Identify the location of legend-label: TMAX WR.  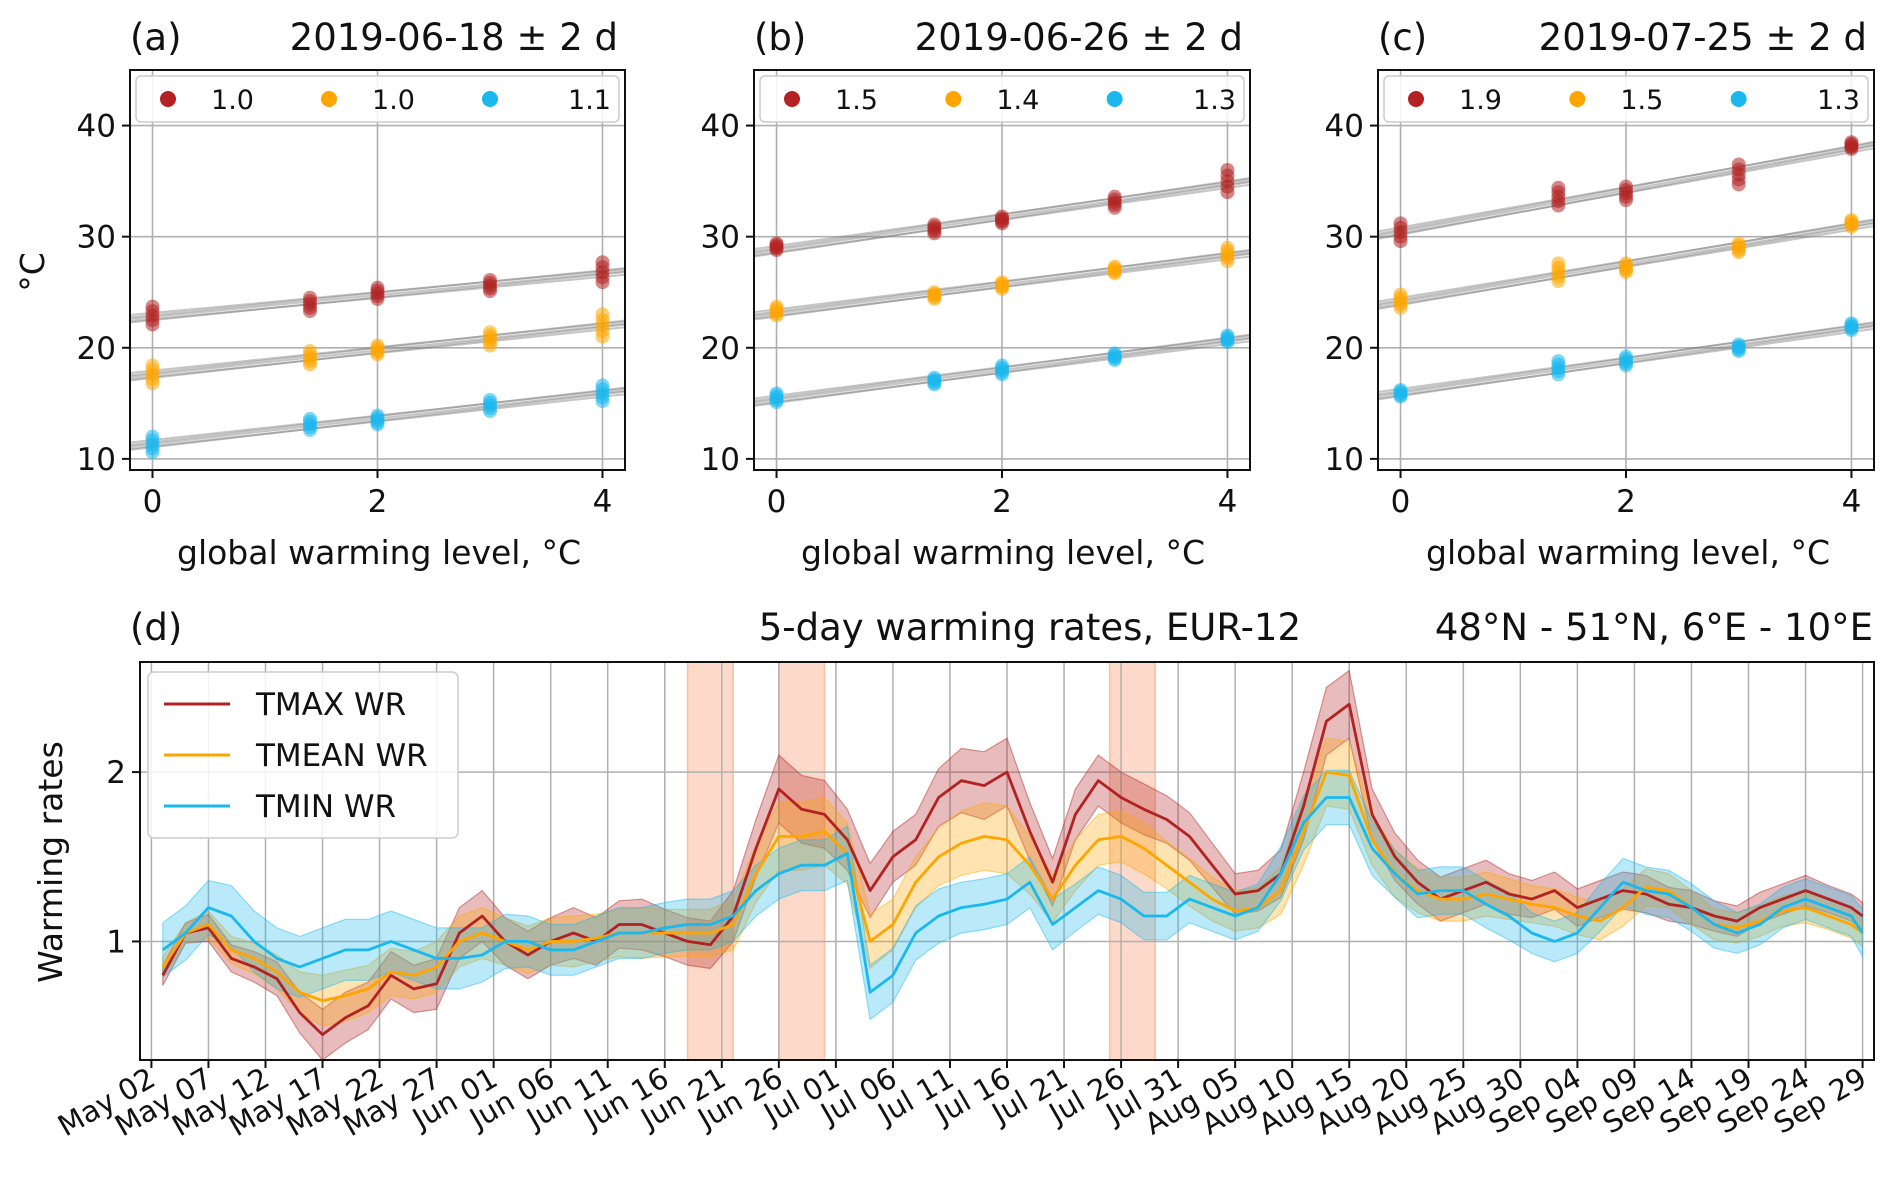
(330, 705).